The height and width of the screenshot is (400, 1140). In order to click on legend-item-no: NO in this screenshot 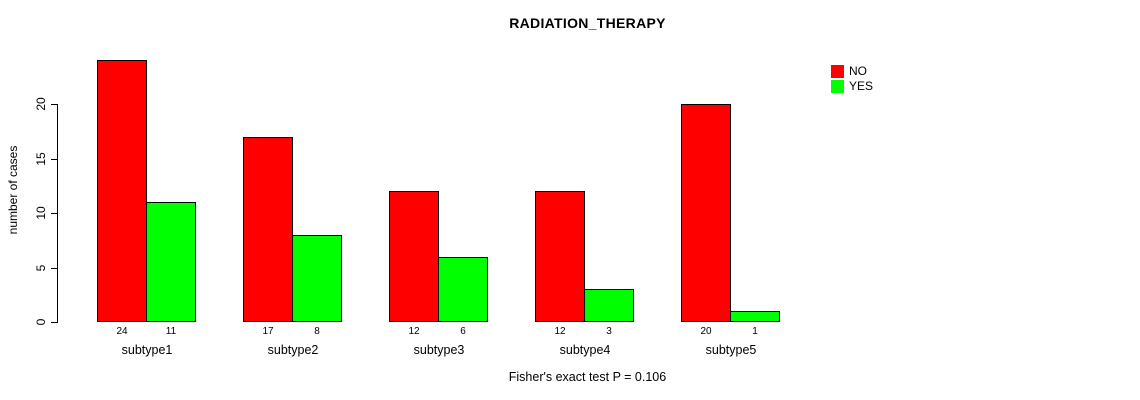, I will do `click(852, 71)`.